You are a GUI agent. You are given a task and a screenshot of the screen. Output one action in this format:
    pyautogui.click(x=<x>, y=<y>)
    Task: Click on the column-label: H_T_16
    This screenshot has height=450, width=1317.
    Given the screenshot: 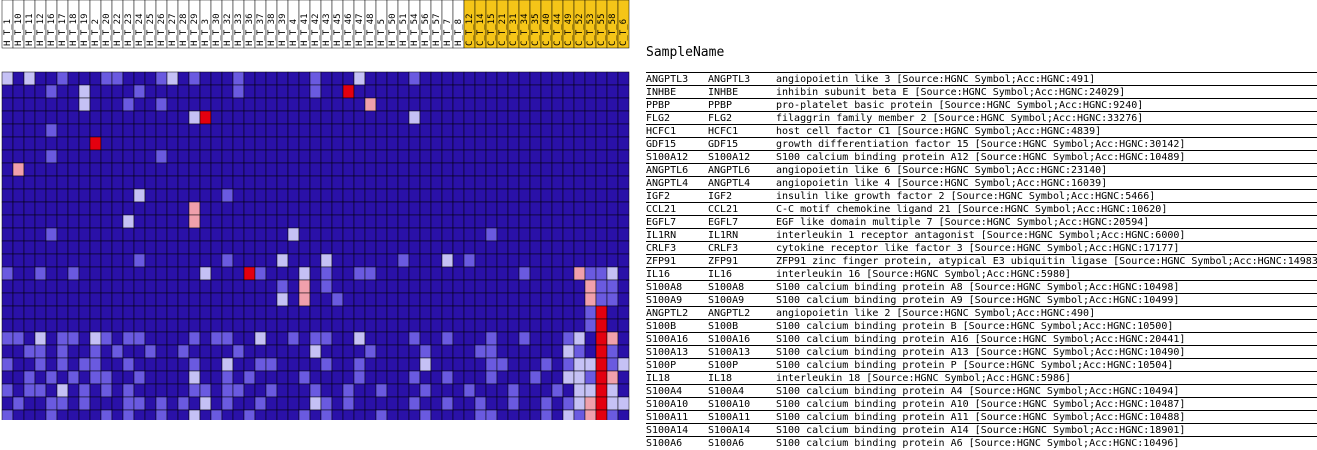 What is the action you would take?
    pyautogui.click(x=52, y=29)
    